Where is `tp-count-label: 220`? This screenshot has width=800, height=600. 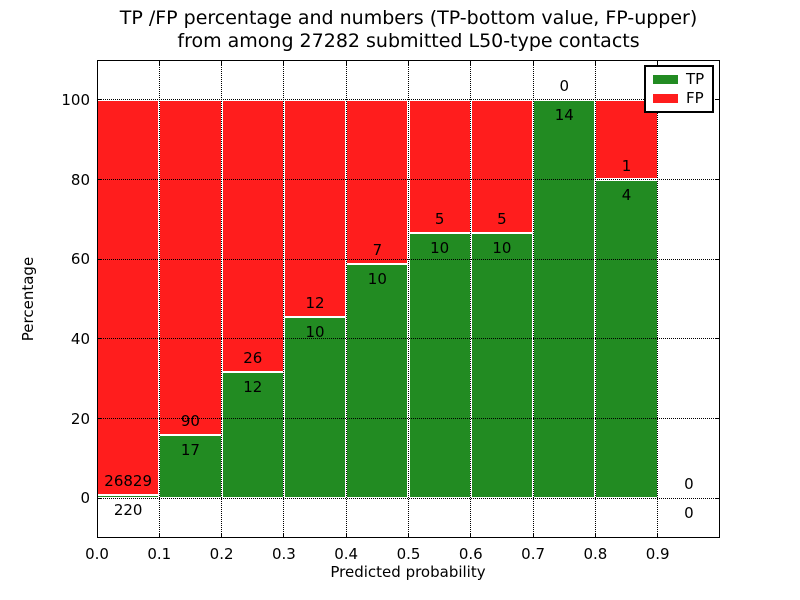
tp-count-label: 220 is located at coordinates (128, 509).